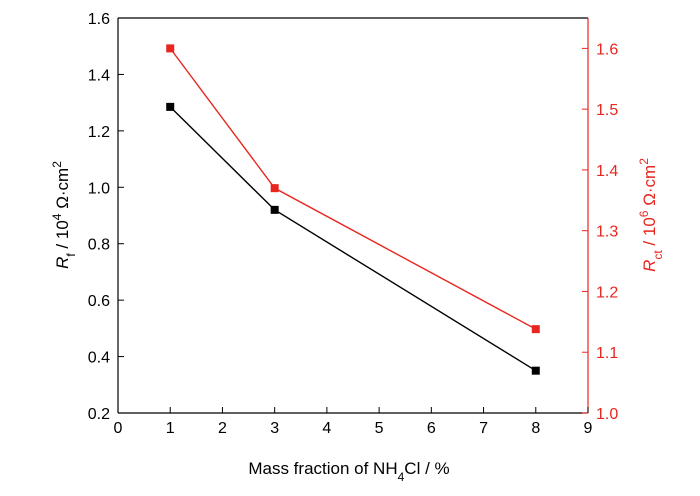  What do you see at coordinates (64, 215) in the screenshot?
I see `y-axis-left-title: Rf / 104 Ω·cm2` at bounding box center [64, 215].